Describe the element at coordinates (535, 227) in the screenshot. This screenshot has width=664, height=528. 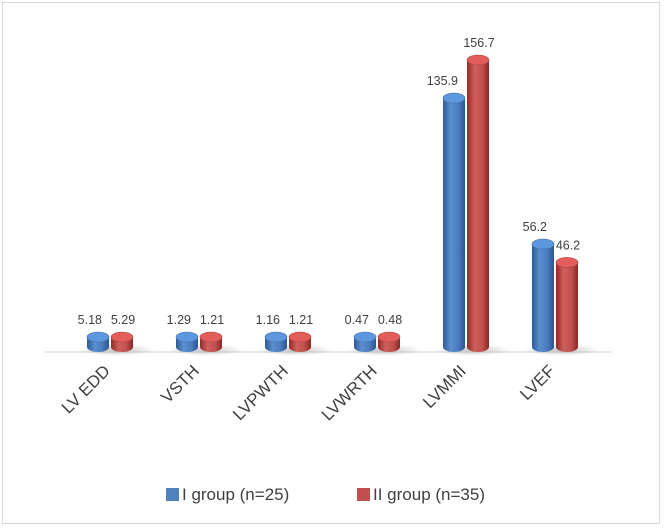
I see `value-label-series-1: 56.2` at that location.